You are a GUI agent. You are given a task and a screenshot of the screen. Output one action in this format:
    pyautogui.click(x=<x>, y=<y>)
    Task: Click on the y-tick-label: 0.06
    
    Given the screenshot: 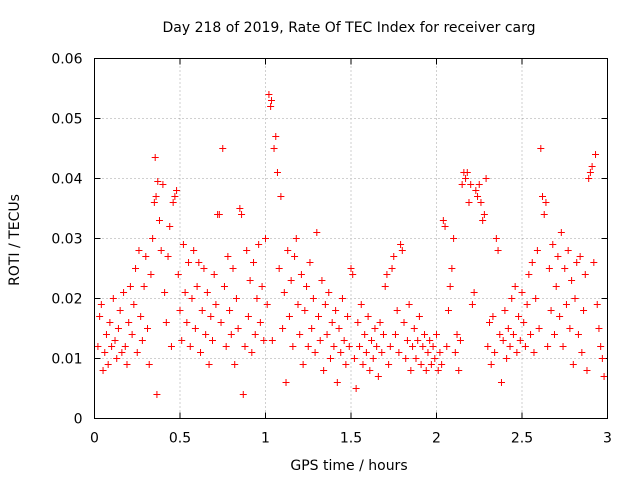 What is the action you would take?
    pyautogui.click(x=66, y=60)
    